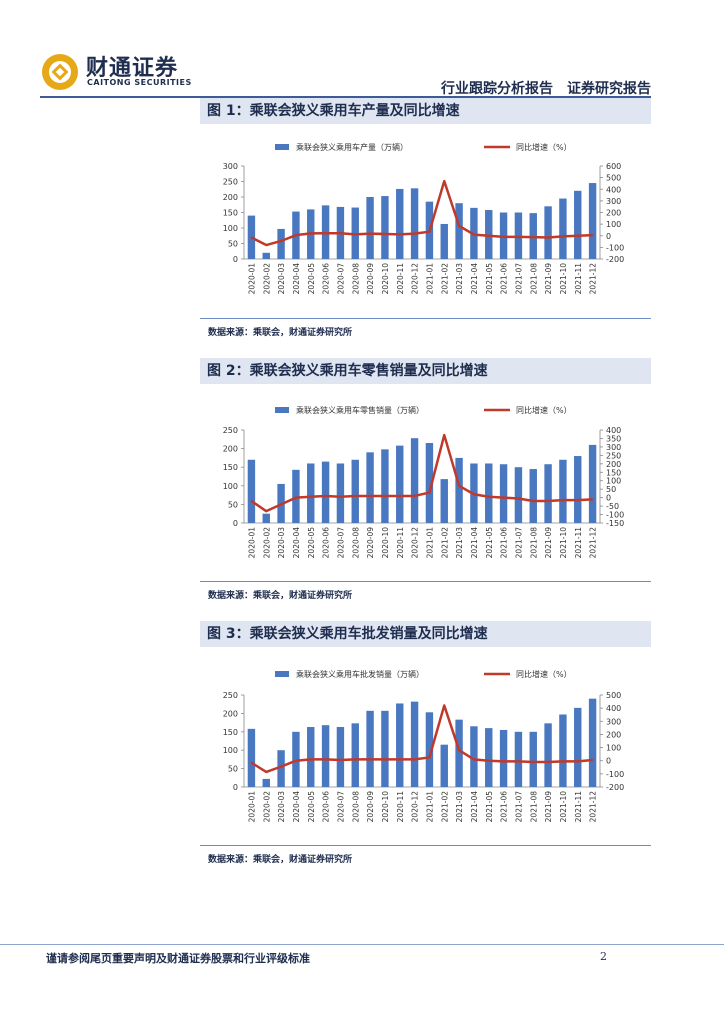  What do you see at coordinates (425, 634) in the screenshot?
I see `figure-3-title: 图 3：乘联会狭义乘用车批发销量及同比增速` at bounding box center [425, 634].